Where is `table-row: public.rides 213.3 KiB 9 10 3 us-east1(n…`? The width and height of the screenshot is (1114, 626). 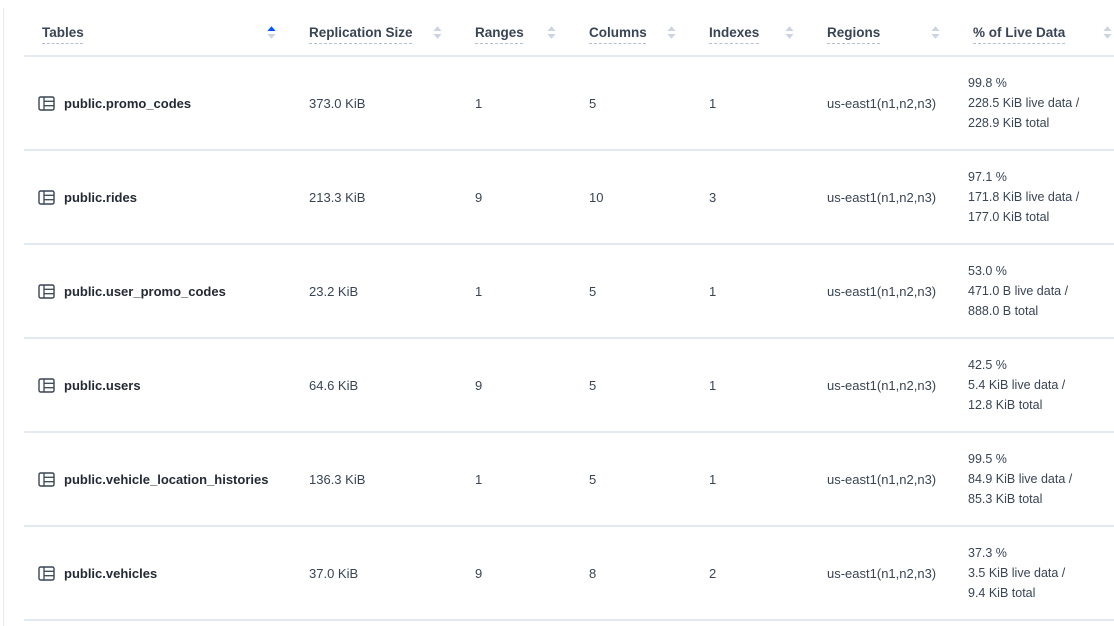
table-row: public.rides 213.3 KiB 9 10 3 us-east1(n… is located at coordinates (569, 198).